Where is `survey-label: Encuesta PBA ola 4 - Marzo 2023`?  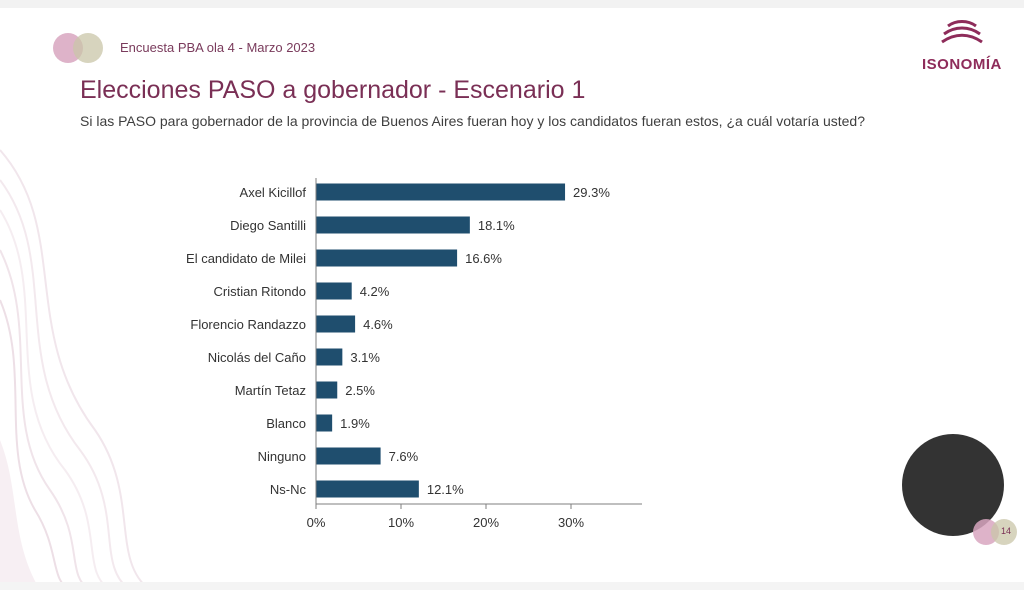 survey-label: Encuesta PBA ola 4 - Marzo 2023 is located at coordinates (218, 47).